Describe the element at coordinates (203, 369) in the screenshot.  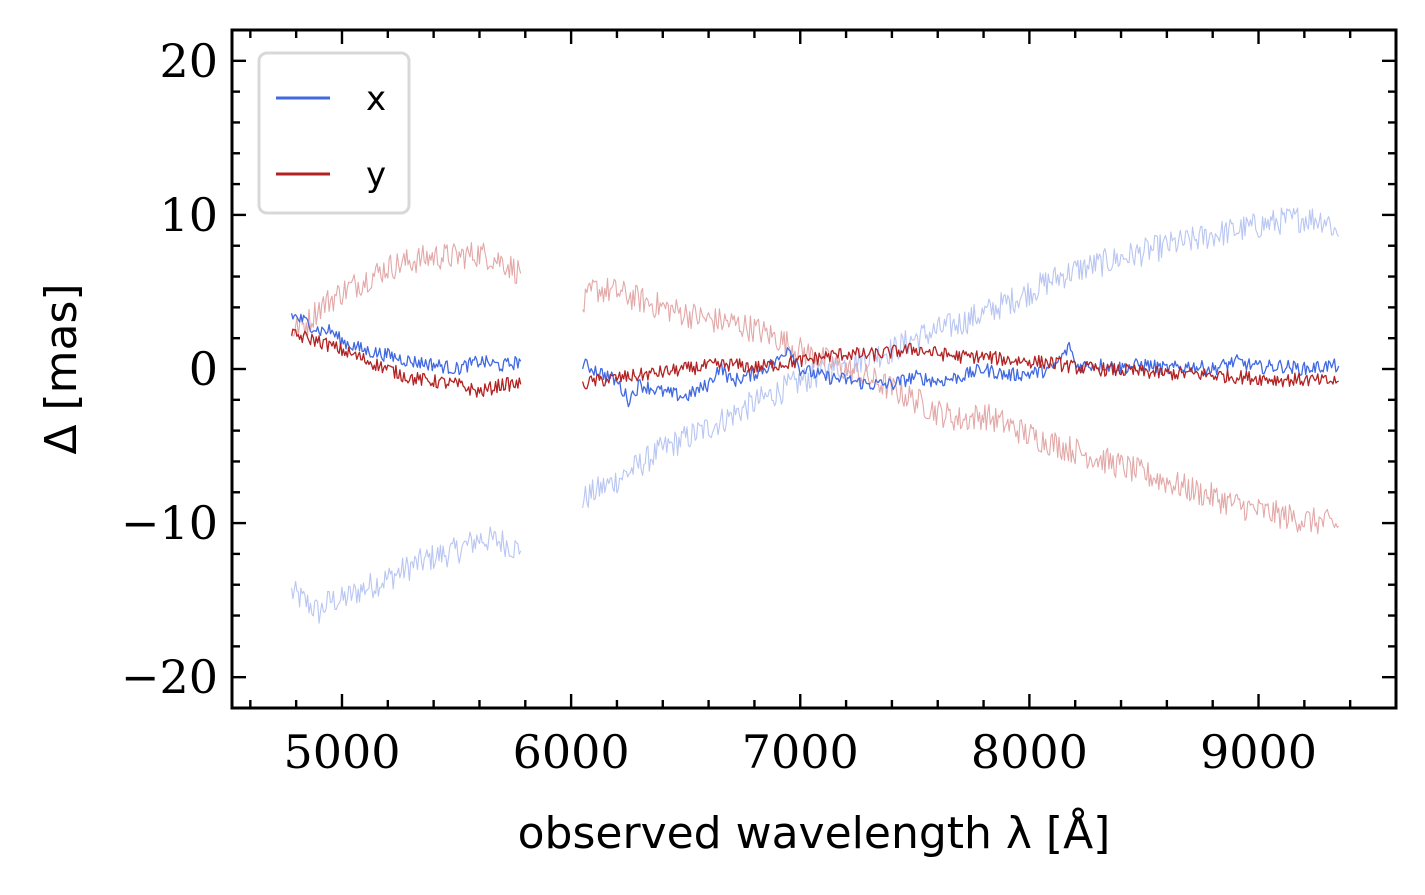
I see `y-tick-label: 0` at that location.